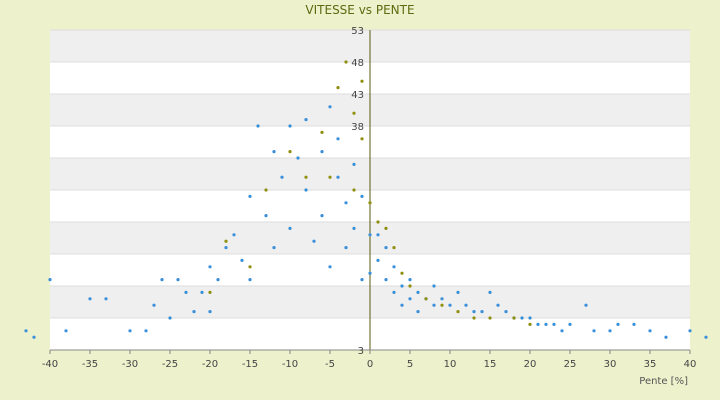 This screenshot has height=400, width=720. What do you see at coordinates (357, 127) in the screenshot?
I see `y-tick-label: 38` at bounding box center [357, 127].